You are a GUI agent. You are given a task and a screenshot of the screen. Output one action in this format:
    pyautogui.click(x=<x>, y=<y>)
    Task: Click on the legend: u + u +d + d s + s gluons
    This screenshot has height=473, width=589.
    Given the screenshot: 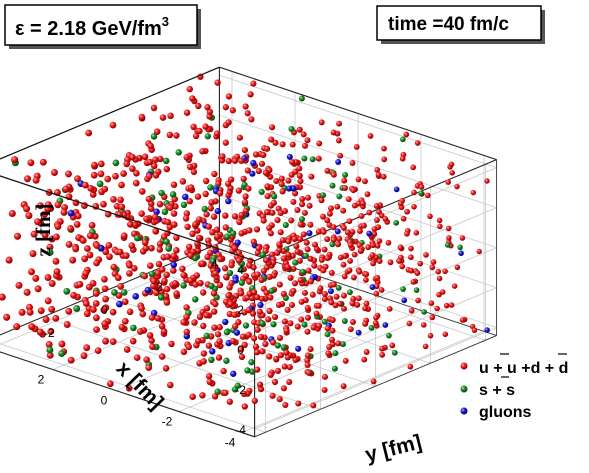 What is the action you would take?
    pyautogui.click(x=515, y=387)
    